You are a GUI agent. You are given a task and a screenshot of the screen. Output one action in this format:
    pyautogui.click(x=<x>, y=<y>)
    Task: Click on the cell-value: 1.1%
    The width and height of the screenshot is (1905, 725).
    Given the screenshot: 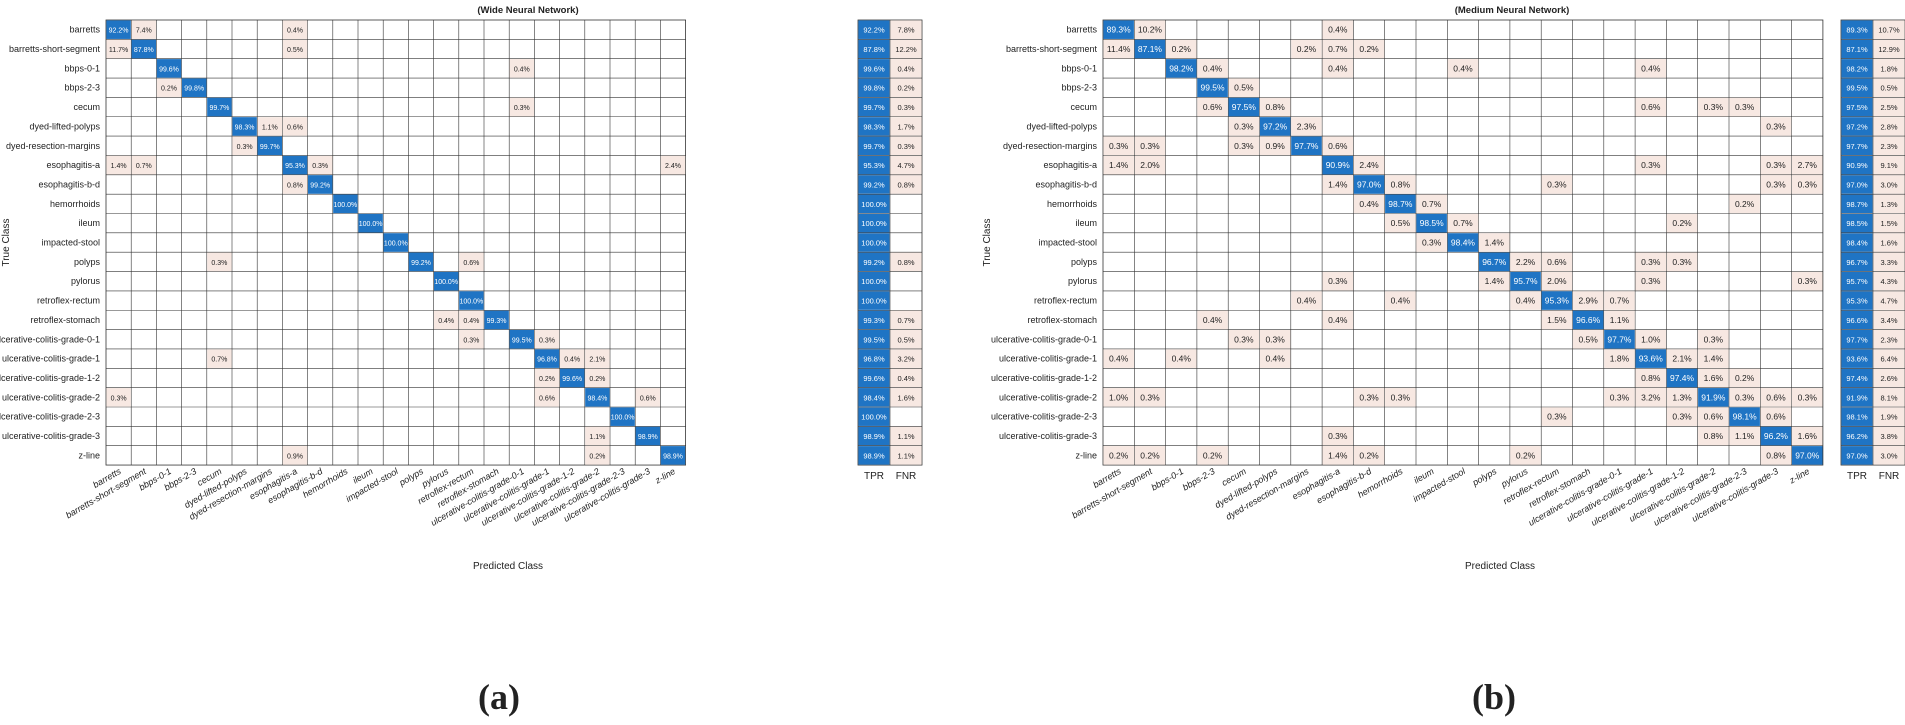 What is the action you would take?
    pyautogui.click(x=1745, y=436)
    